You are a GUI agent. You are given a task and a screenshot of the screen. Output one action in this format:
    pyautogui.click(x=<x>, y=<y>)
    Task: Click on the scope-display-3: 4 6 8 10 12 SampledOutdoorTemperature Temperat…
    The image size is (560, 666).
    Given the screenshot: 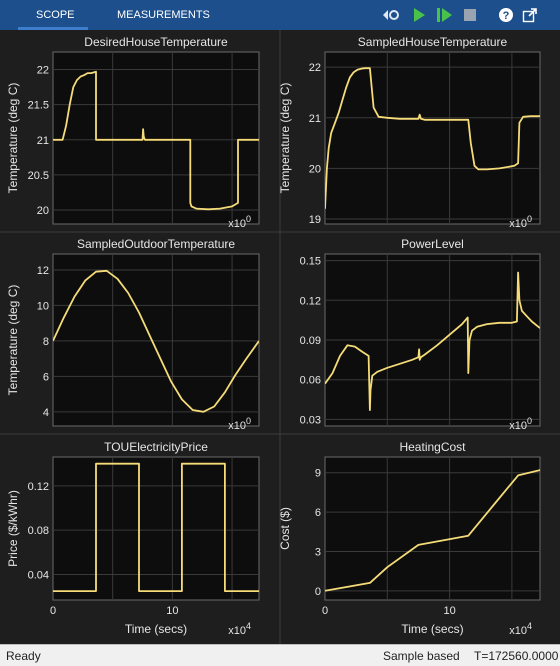 What is the action you would take?
    pyautogui.click(x=133, y=334)
    